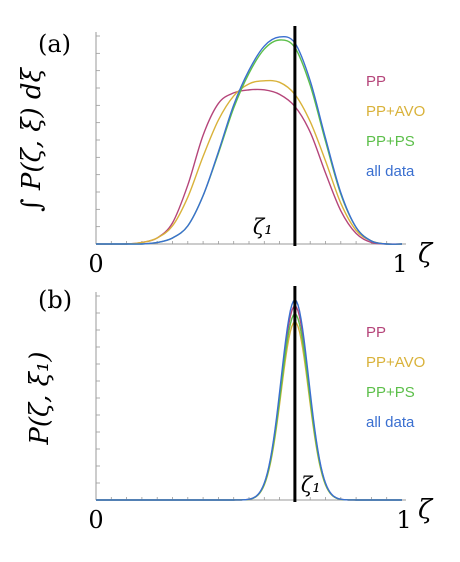 The height and width of the screenshot is (562, 460). What do you see at coordinates (40, 398) in the screenshot?
I see `y-axis-label: P(ζ, ξ₁)` at bounding box center [40, 398].